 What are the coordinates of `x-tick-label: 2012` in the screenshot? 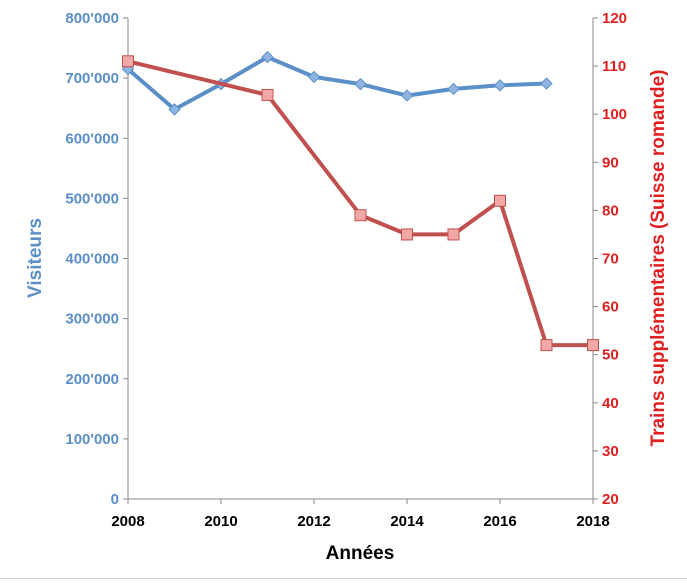 It's located at (313, 521).